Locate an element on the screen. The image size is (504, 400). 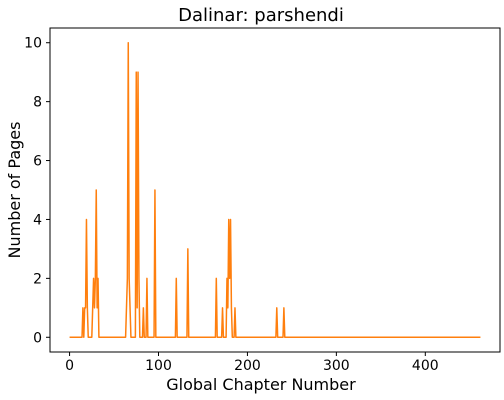
x-axis-ticks: 0 100 200 300 400 is located at coordinates (252, 363).